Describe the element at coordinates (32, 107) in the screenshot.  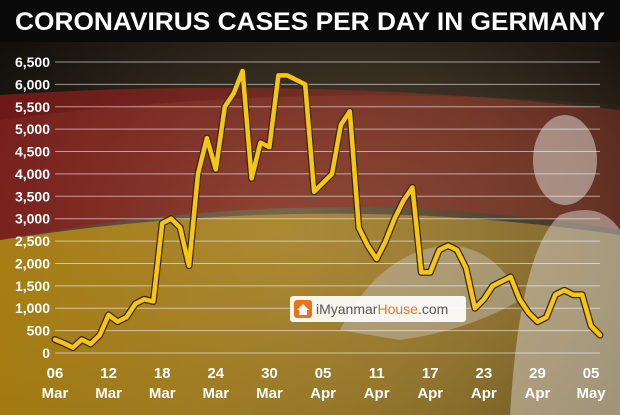
I see `y-tick-label: 5,500` at that location.